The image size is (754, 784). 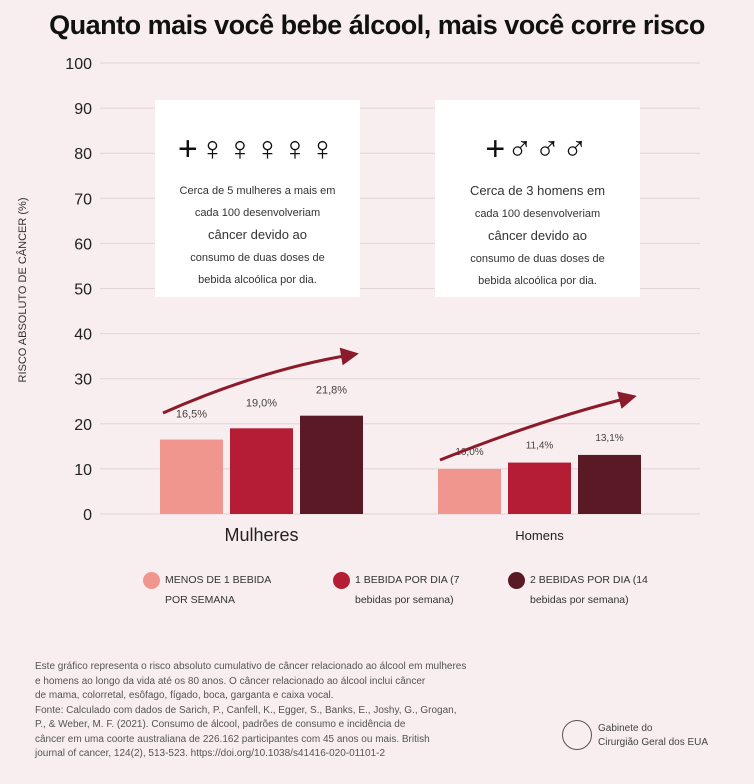 What do you see at coordinates (83, 380) in the screenshot?
I see `y-tick-label: 30` at bounding box center [83, 380].